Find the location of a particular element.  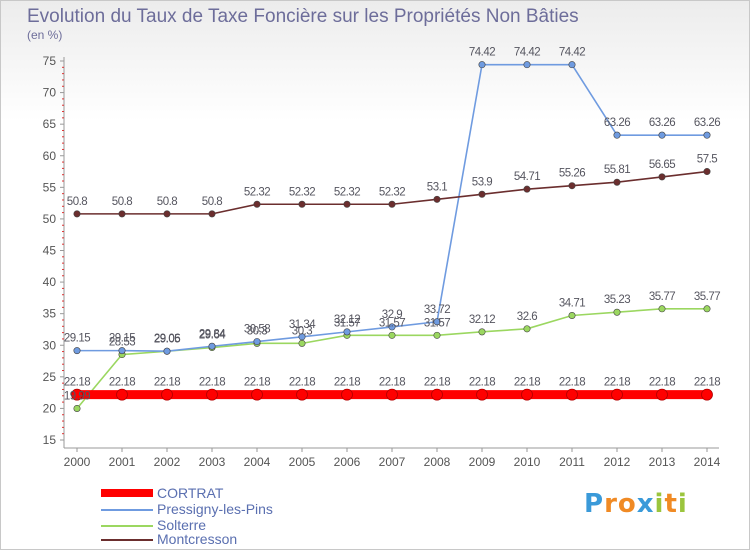

y-tick-label: 60 is located at coordinates (50, 156).